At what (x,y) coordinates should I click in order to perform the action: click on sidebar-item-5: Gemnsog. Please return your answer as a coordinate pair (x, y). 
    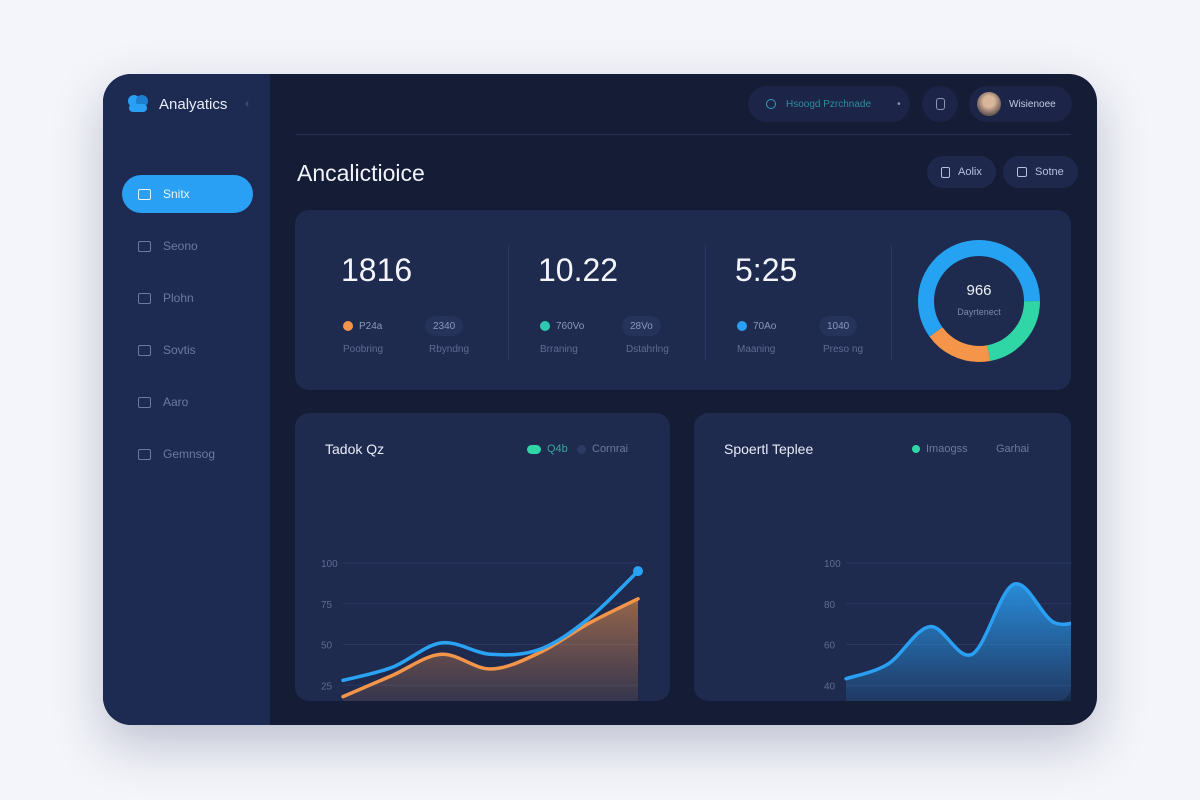
    Looking at the image, I should click on (187, 454).